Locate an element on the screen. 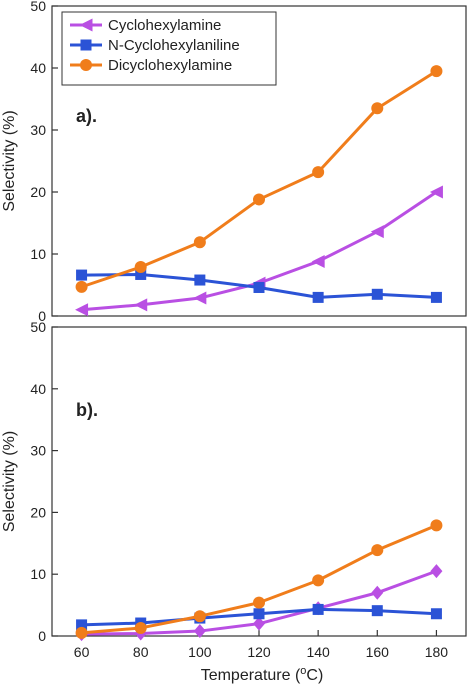 This screenshot has height=688, width=474. x-tick-label: 180 is located at coordinates (437, 652).